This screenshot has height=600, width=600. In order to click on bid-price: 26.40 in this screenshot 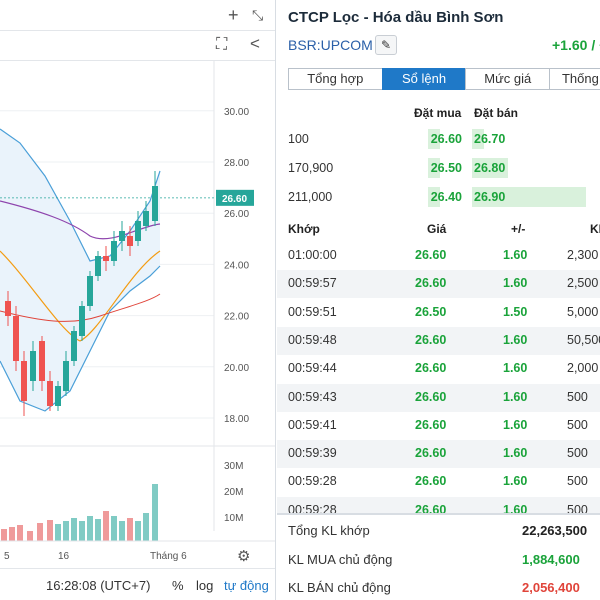, I will do `click(446, 197)`.